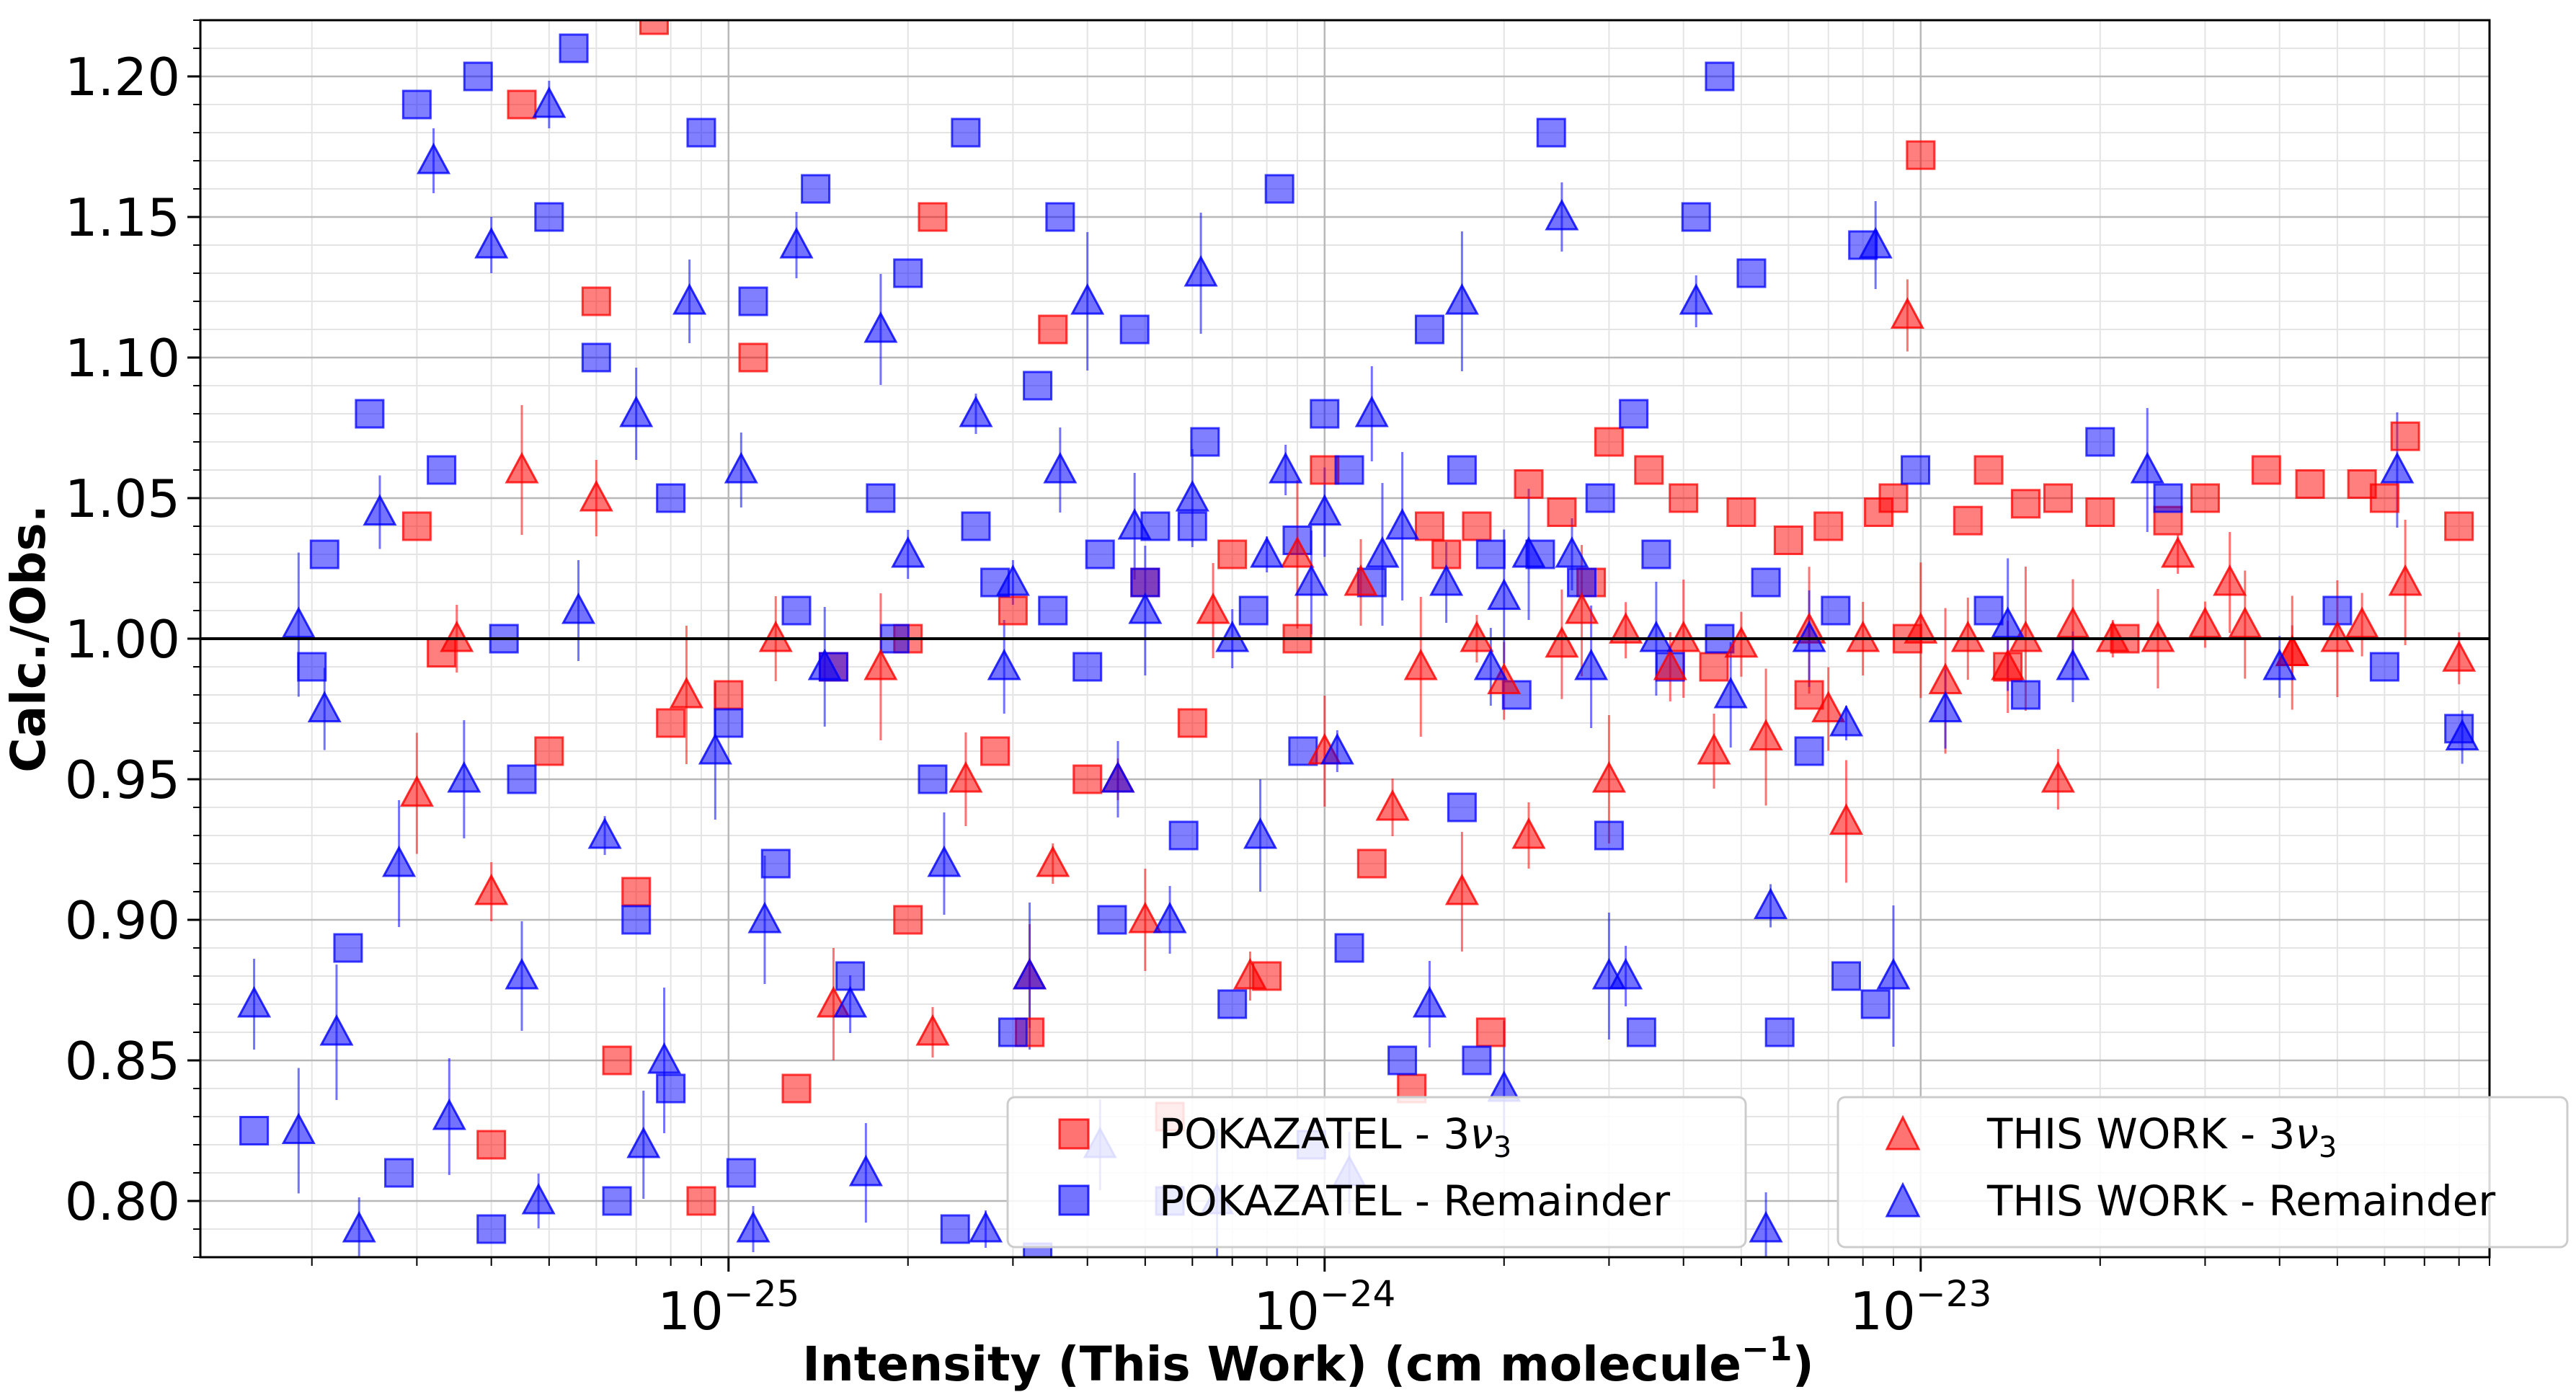 The height and width of the screenshot is (1392, 2576). I want to click on legend-entry-this-work-3nu3: THIS WORK - 3ν3, so click(2111, 1136).